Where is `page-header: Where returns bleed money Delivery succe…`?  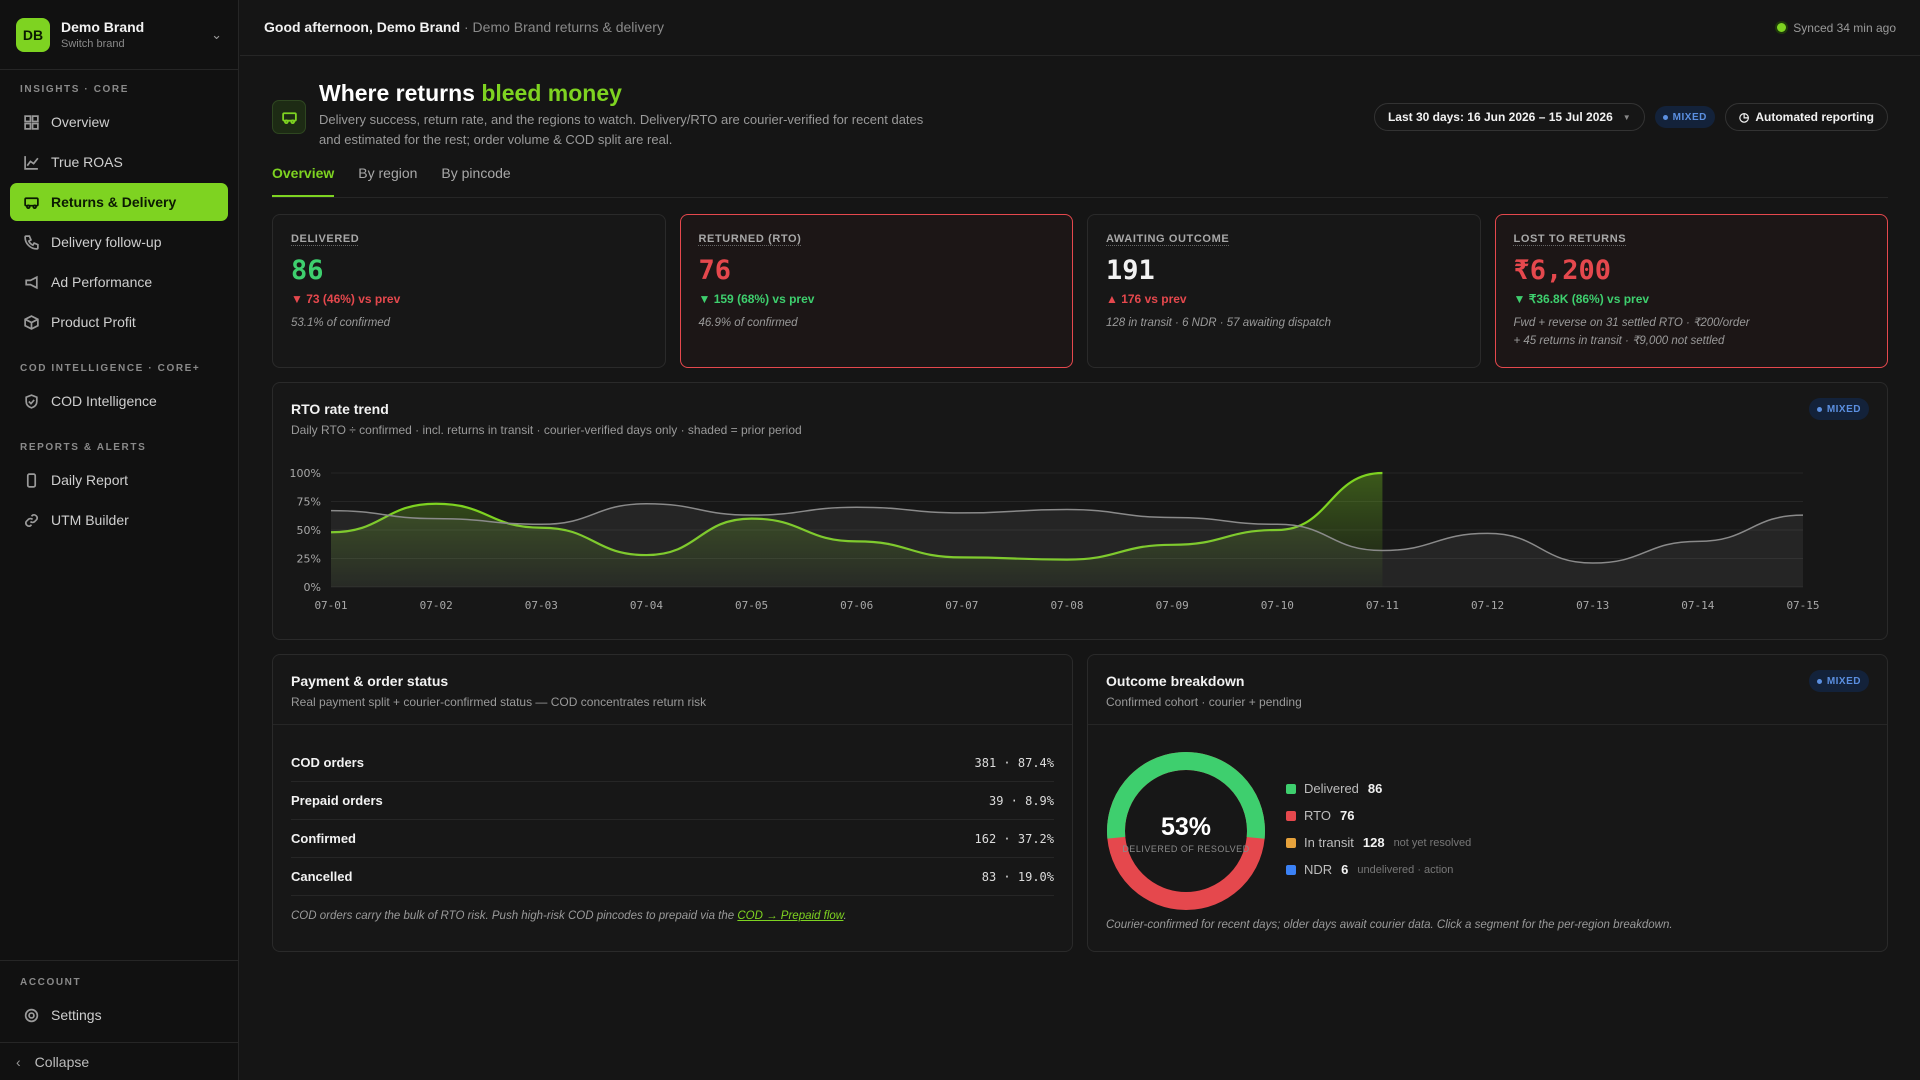 page-header: Where returns bleed money Delivery succe… is located at coordinates (1080, 114).